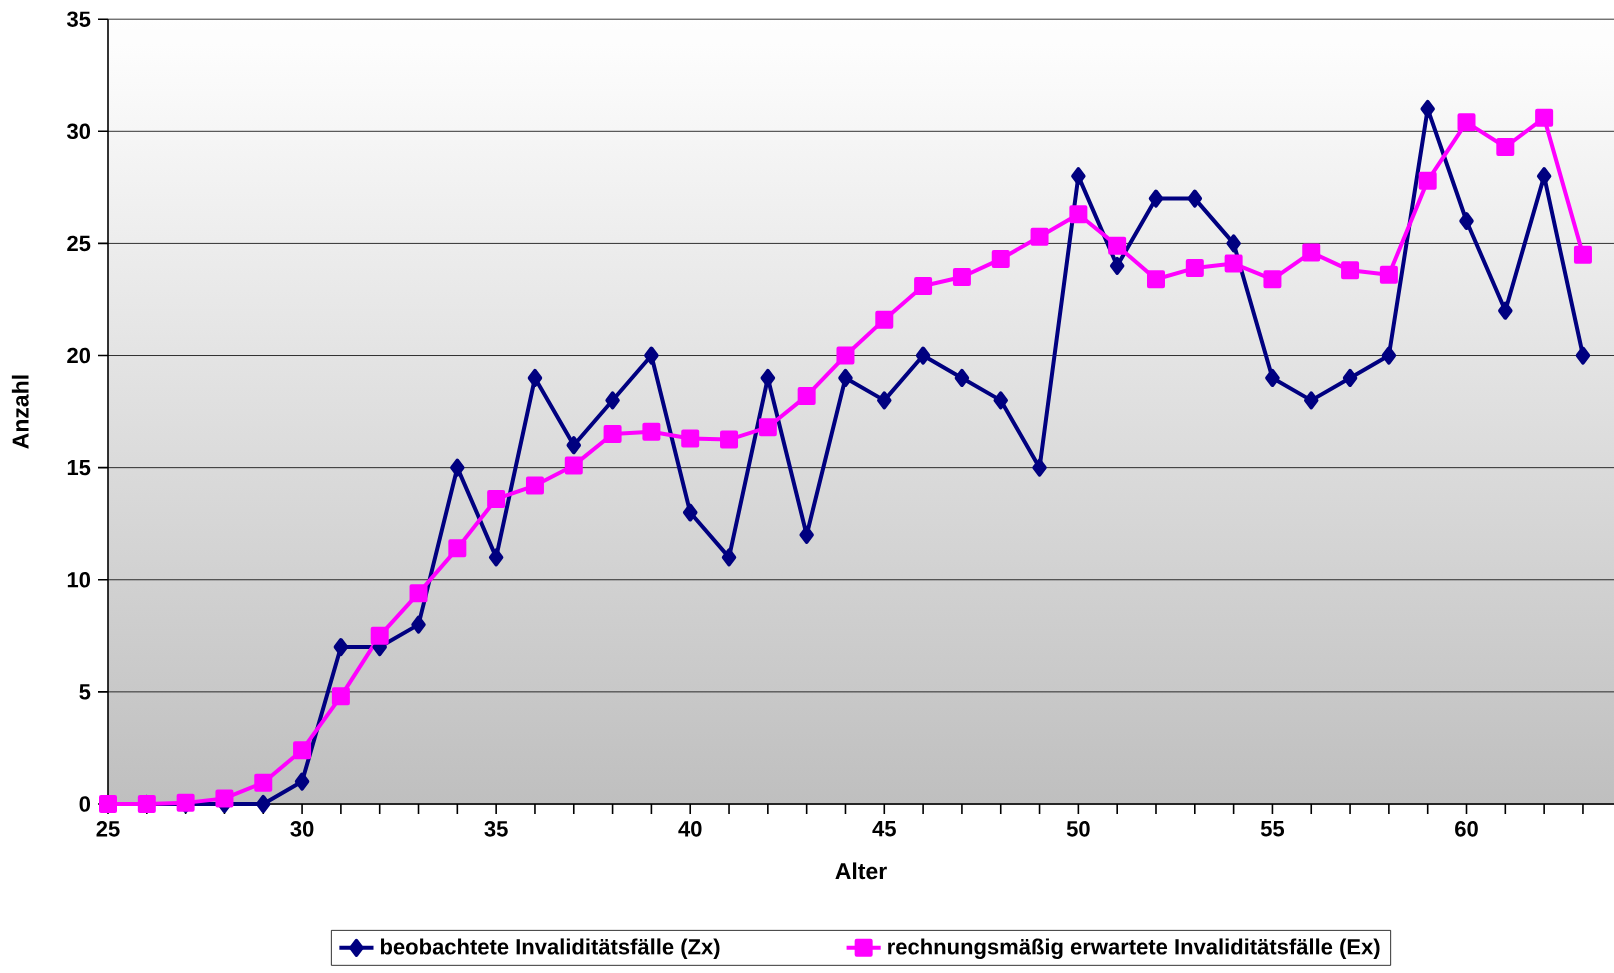  I want to click on x-tick-label: 40, so click(690, 829).